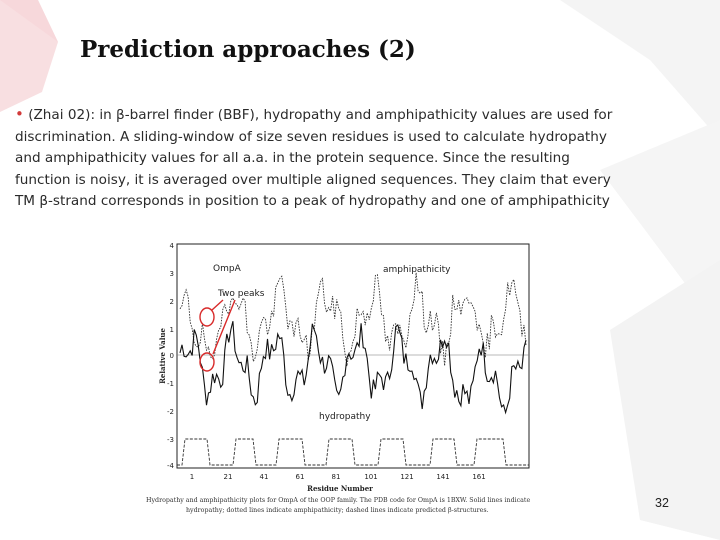  I want to click on x-tick-label: 81, so click(336, 477).